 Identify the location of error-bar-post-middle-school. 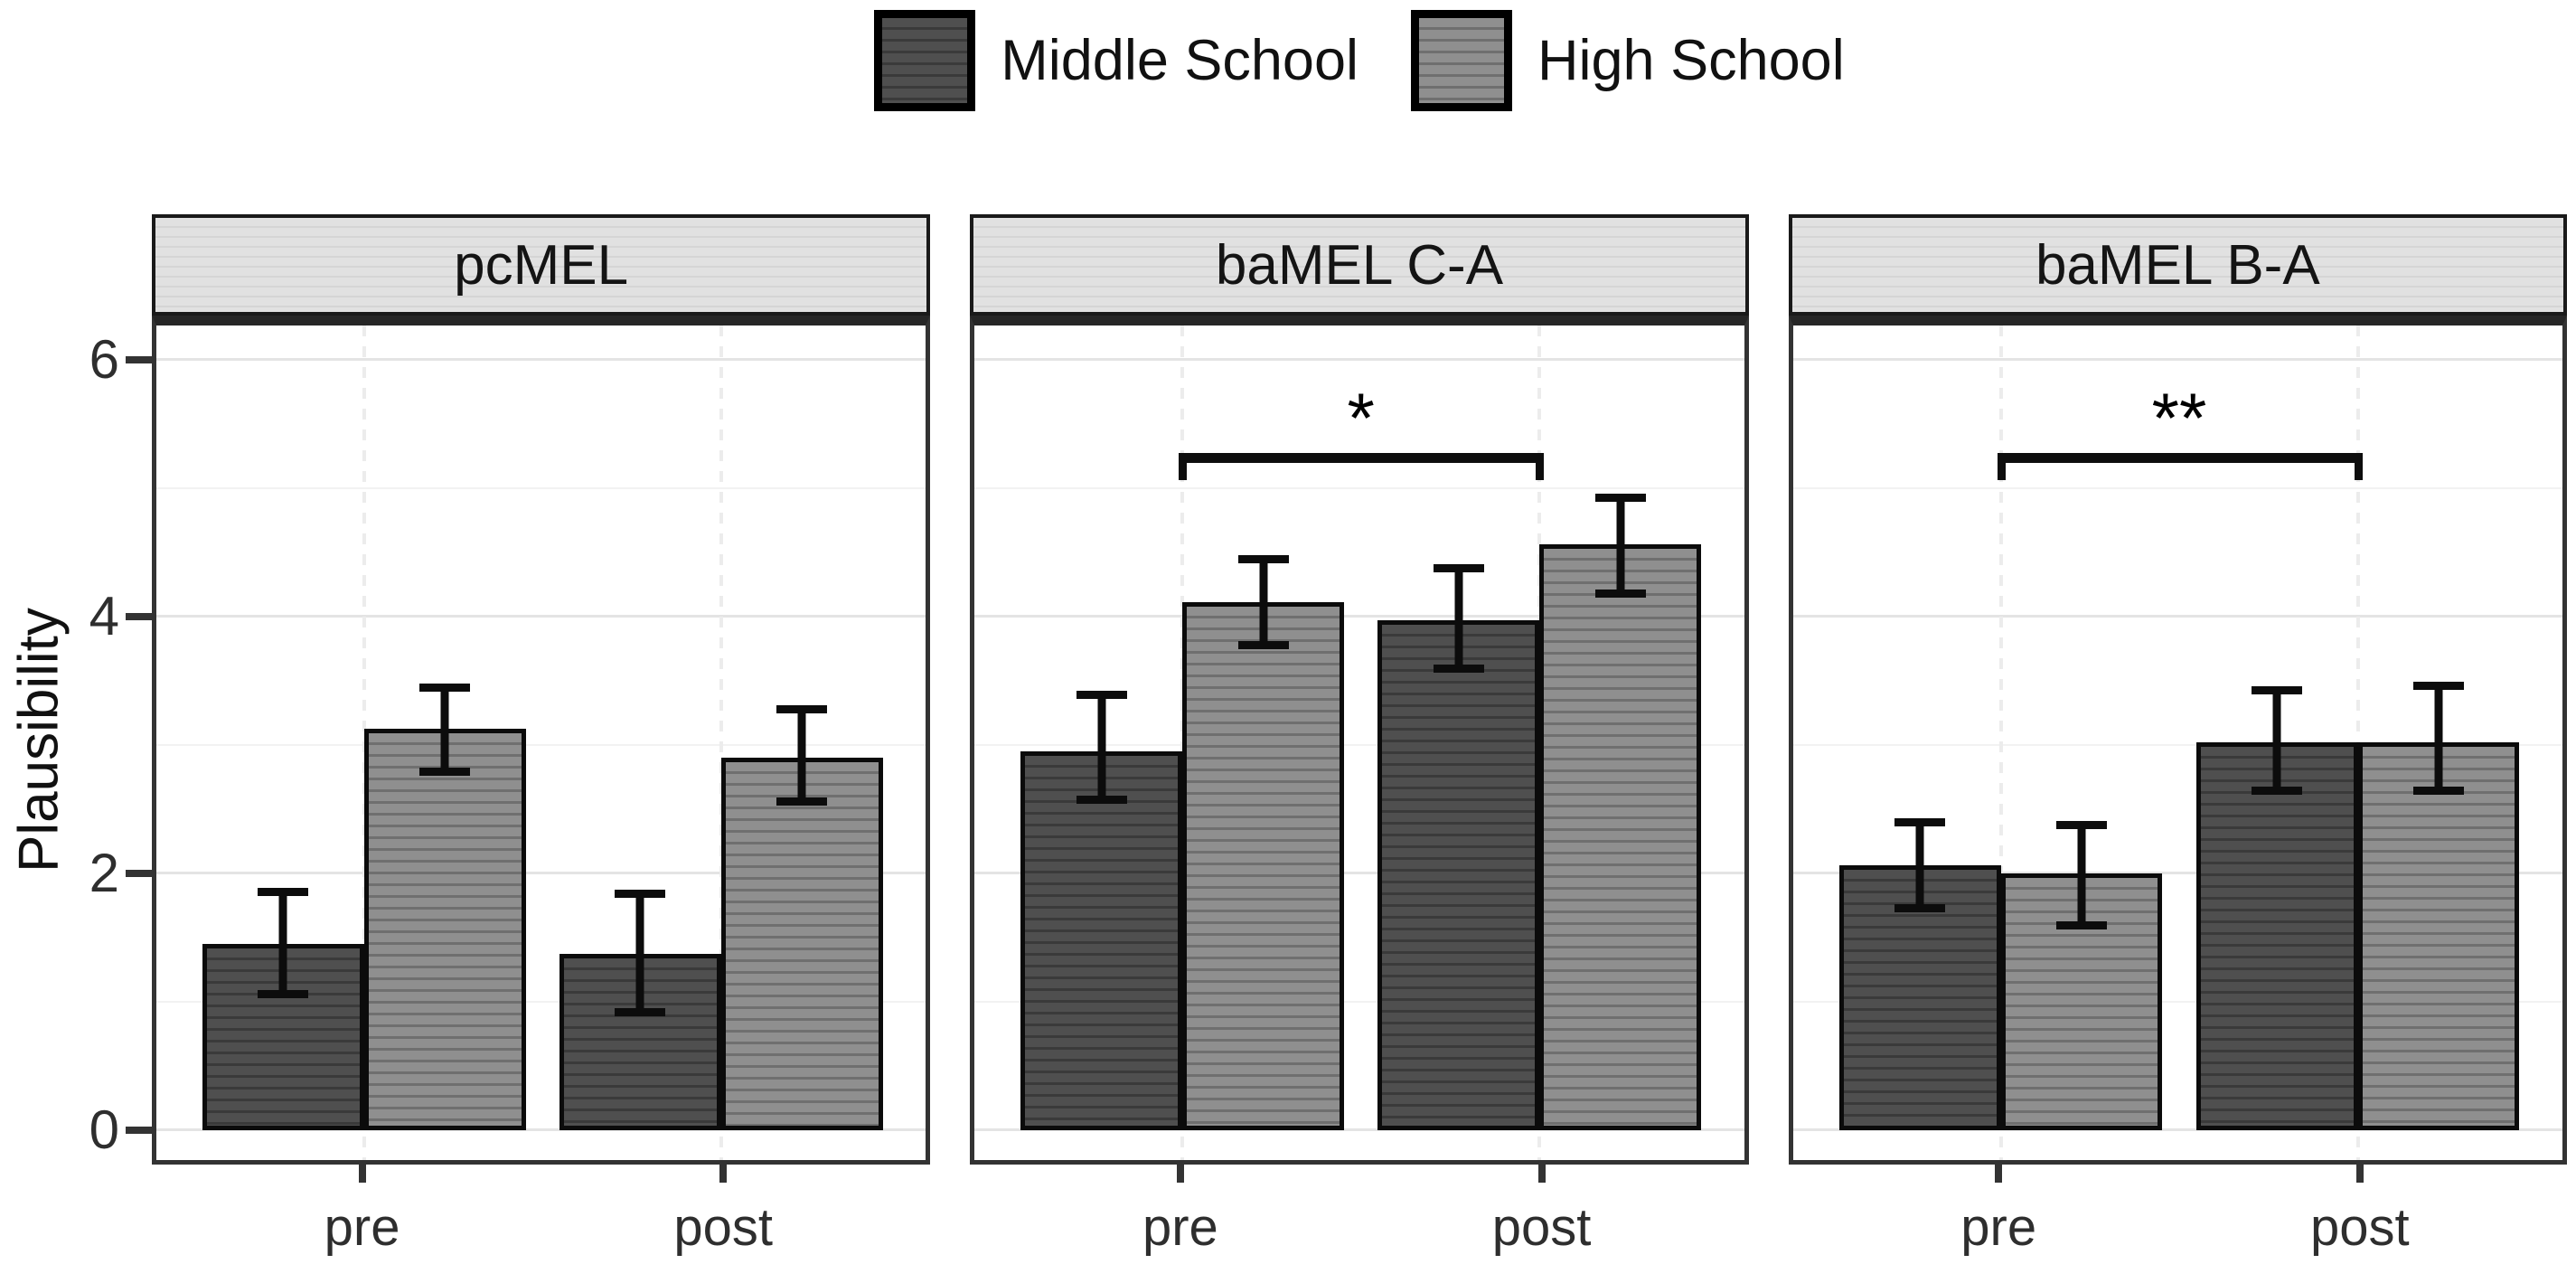
(640, 953).